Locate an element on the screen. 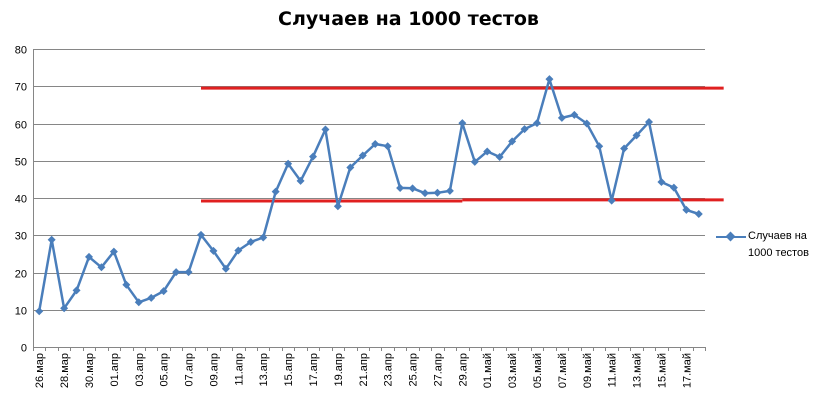 This screenshot has width=817, height=408. x-tick-label: 21.апр is located at coordinates (364, 369).